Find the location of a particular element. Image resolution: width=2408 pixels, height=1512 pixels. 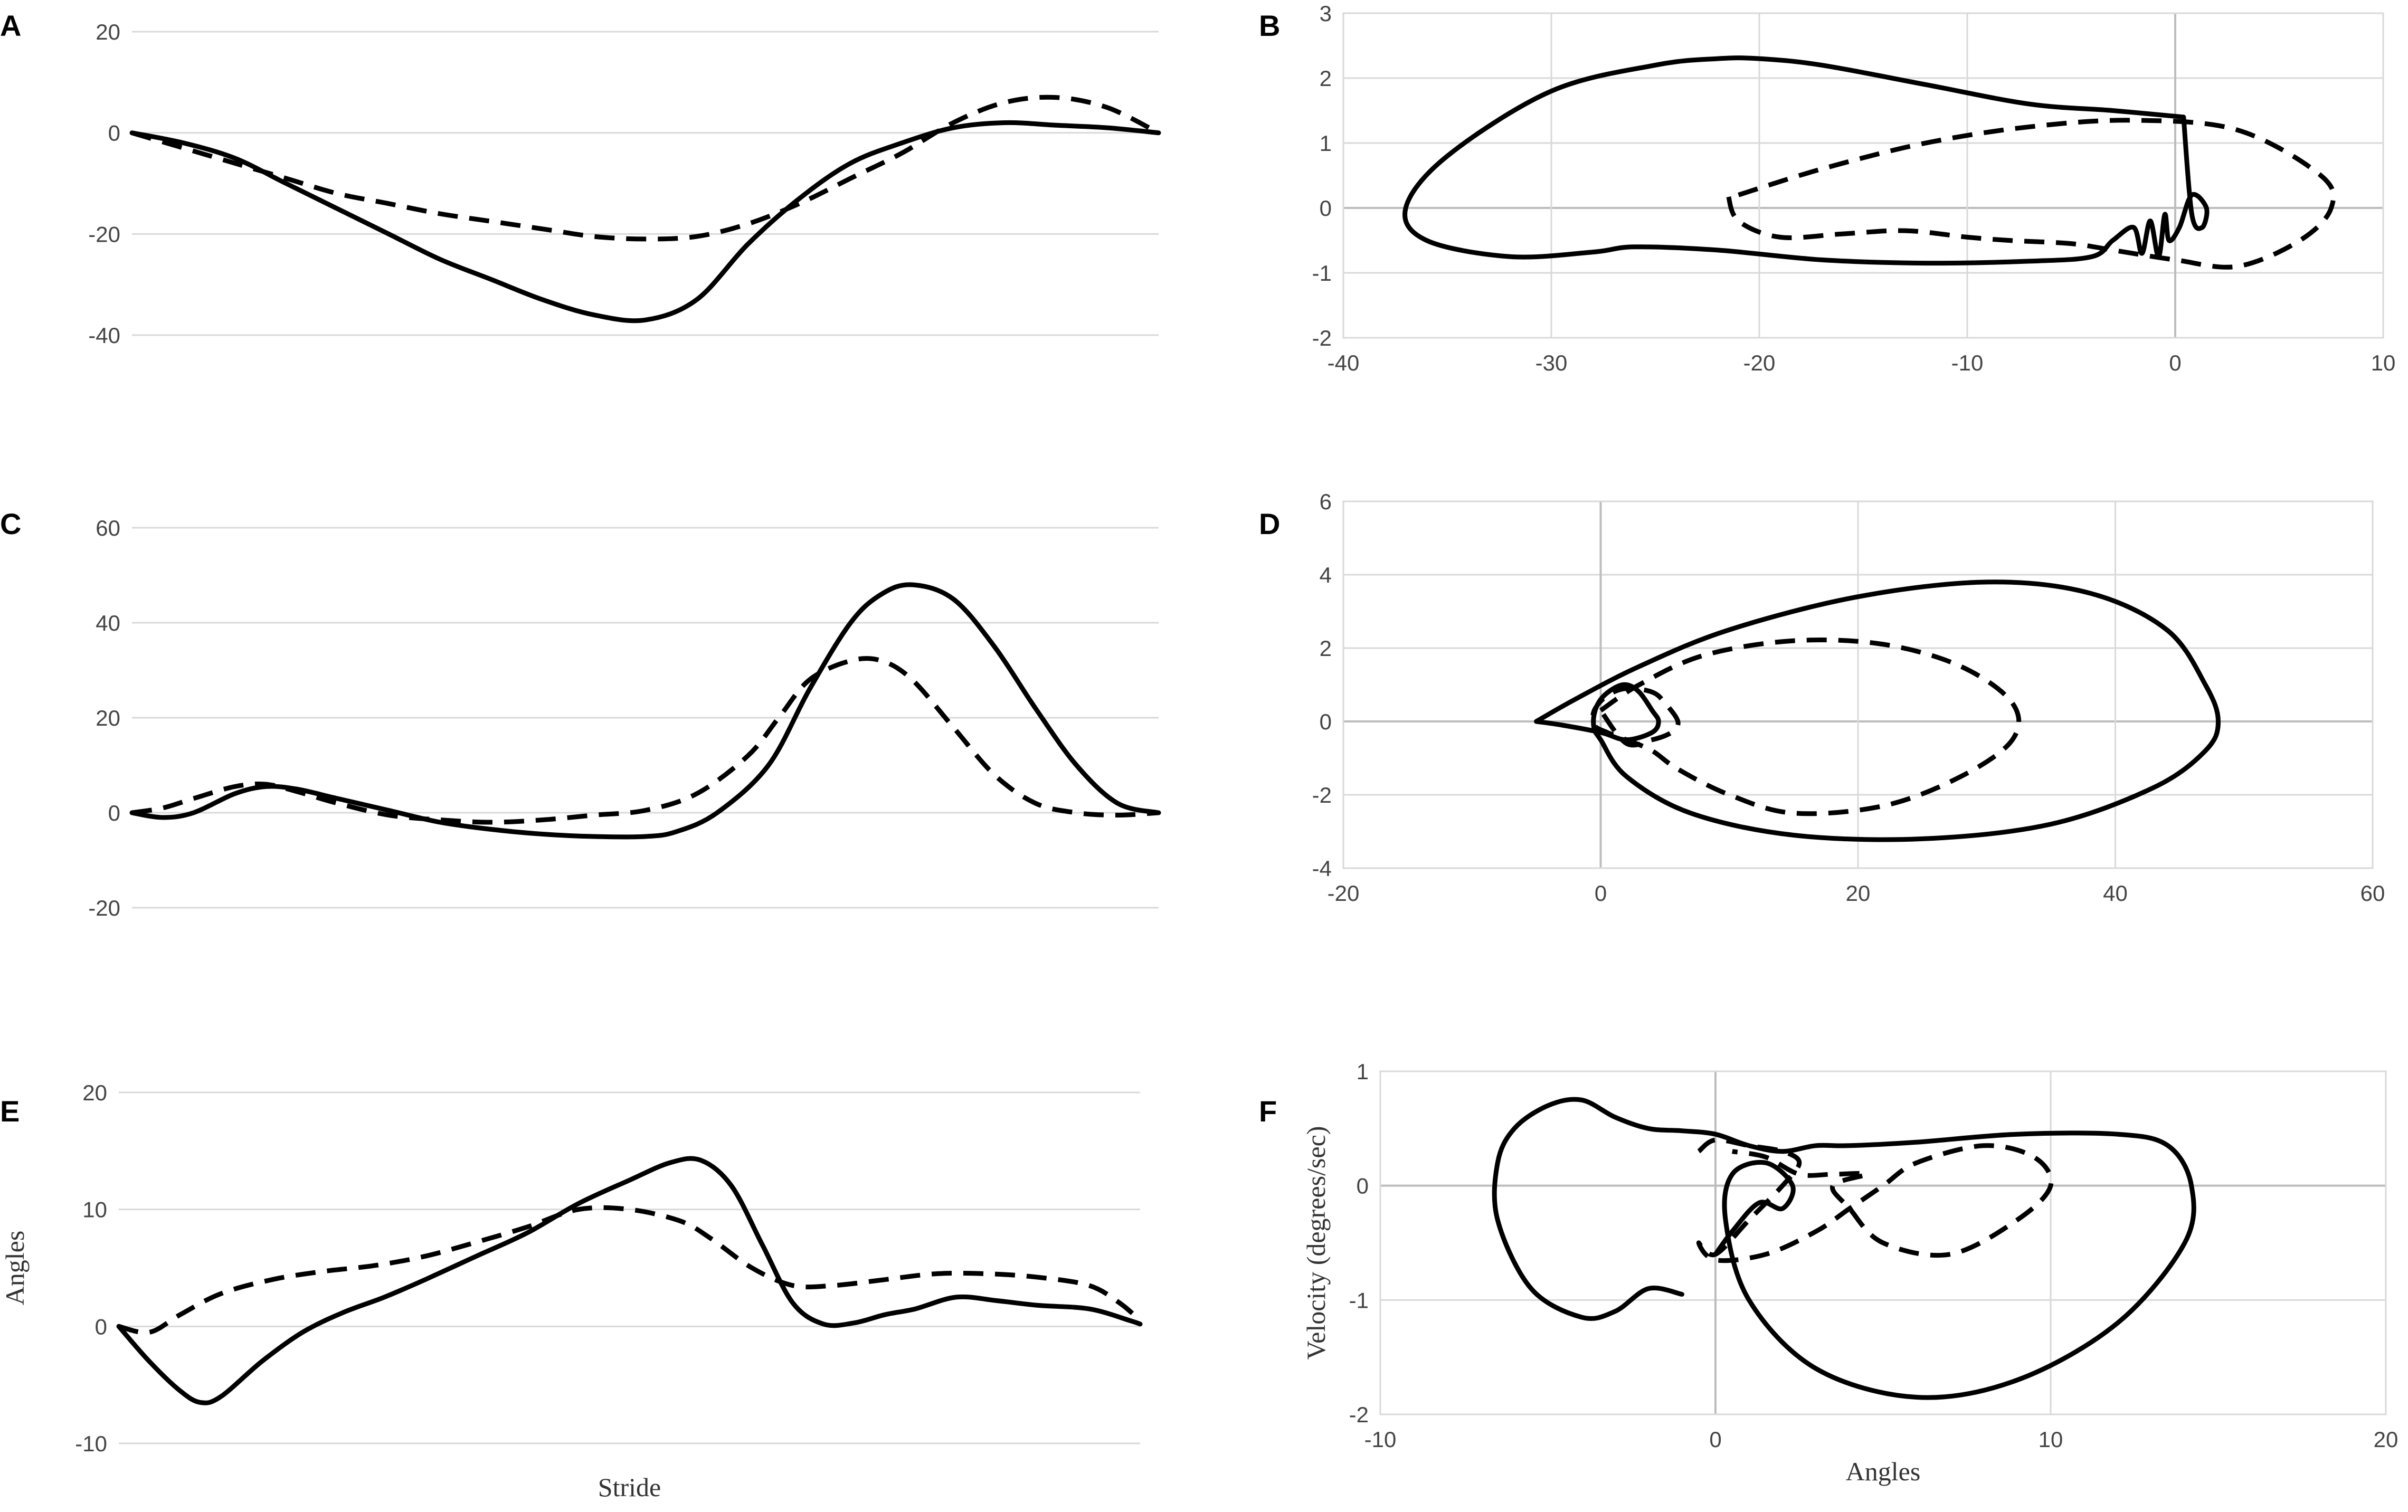

panel-c: C 60 40 20 0 -20 is located at coordinates (580, 713).